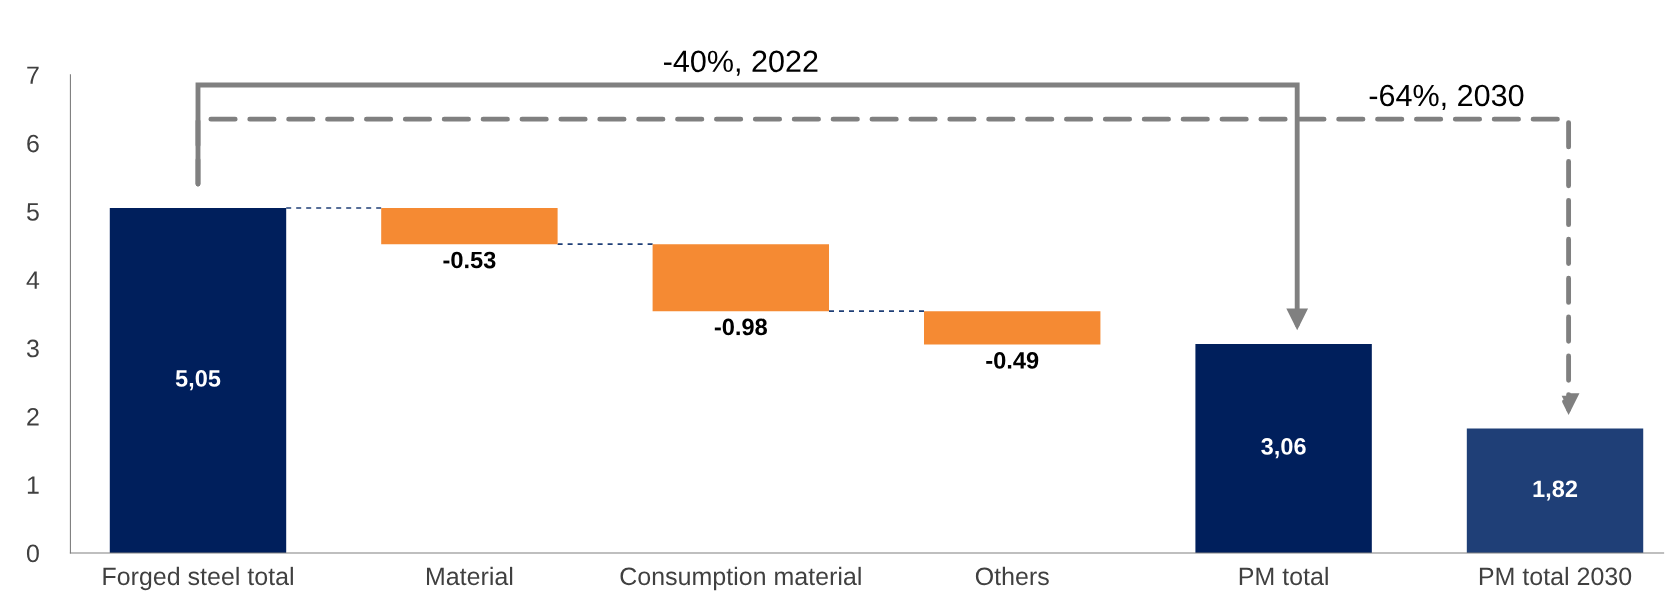  Describe the element at coordinates (198, 578) in the screenshot. I see `x-tick-label: Forged steel total` at that location.